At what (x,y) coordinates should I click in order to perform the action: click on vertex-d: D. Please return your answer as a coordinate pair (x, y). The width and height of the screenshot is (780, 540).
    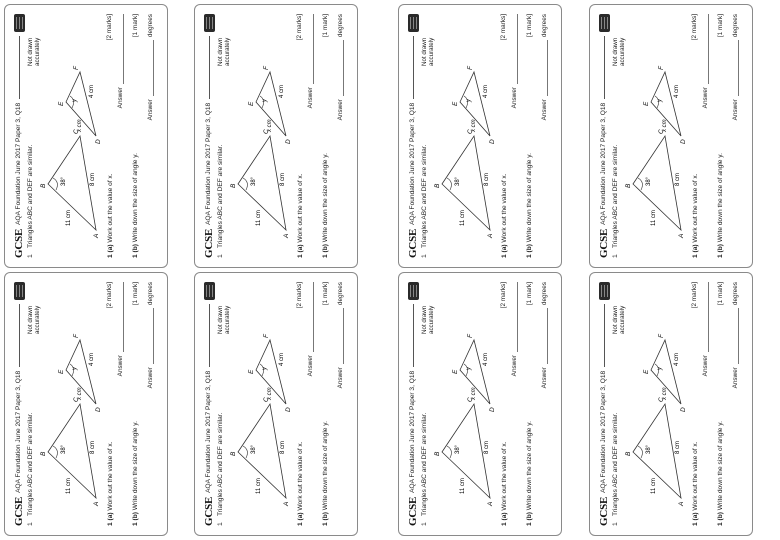
    Looking at the image, I should click on (492, 409).